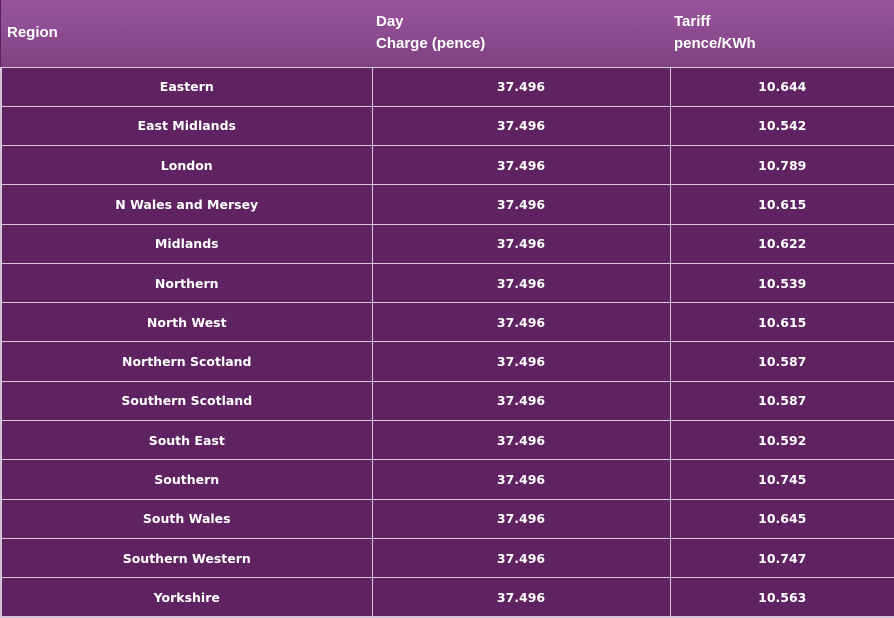 This screenshot has height=618, width=894. I want to click on cell-tariff: 10.539, so click(781, 283).